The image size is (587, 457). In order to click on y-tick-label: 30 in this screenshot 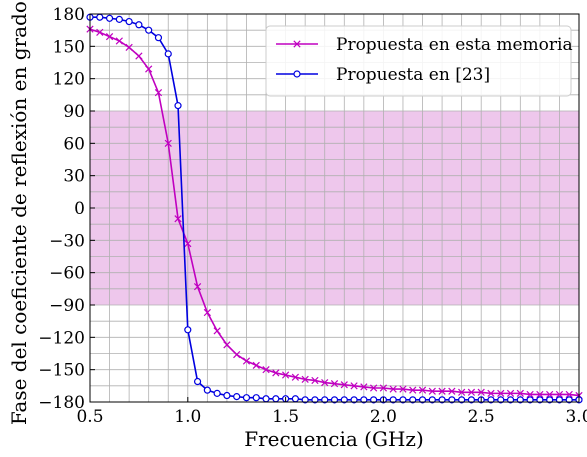, I will do `click(74, 177)`.